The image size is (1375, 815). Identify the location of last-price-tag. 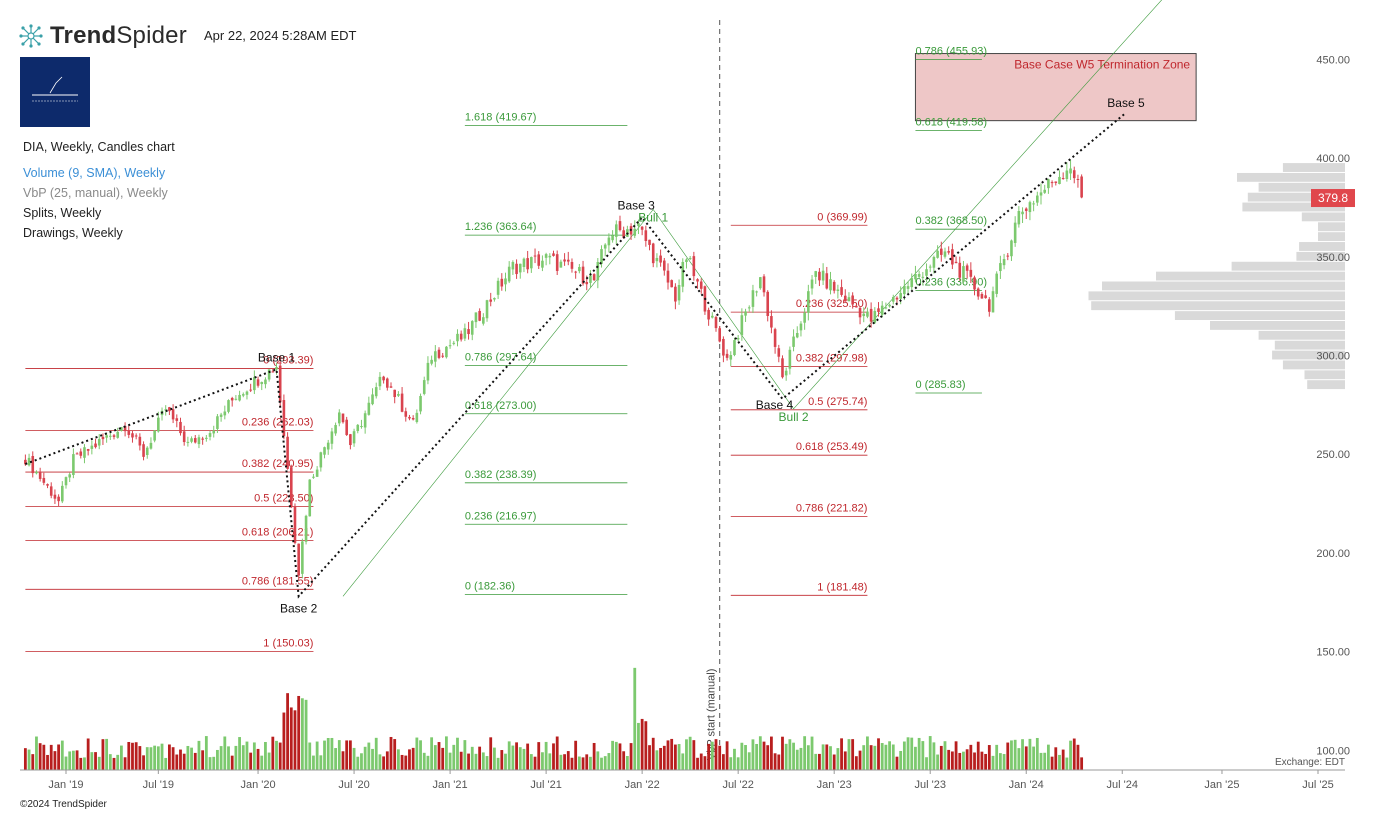
(1333, 198).